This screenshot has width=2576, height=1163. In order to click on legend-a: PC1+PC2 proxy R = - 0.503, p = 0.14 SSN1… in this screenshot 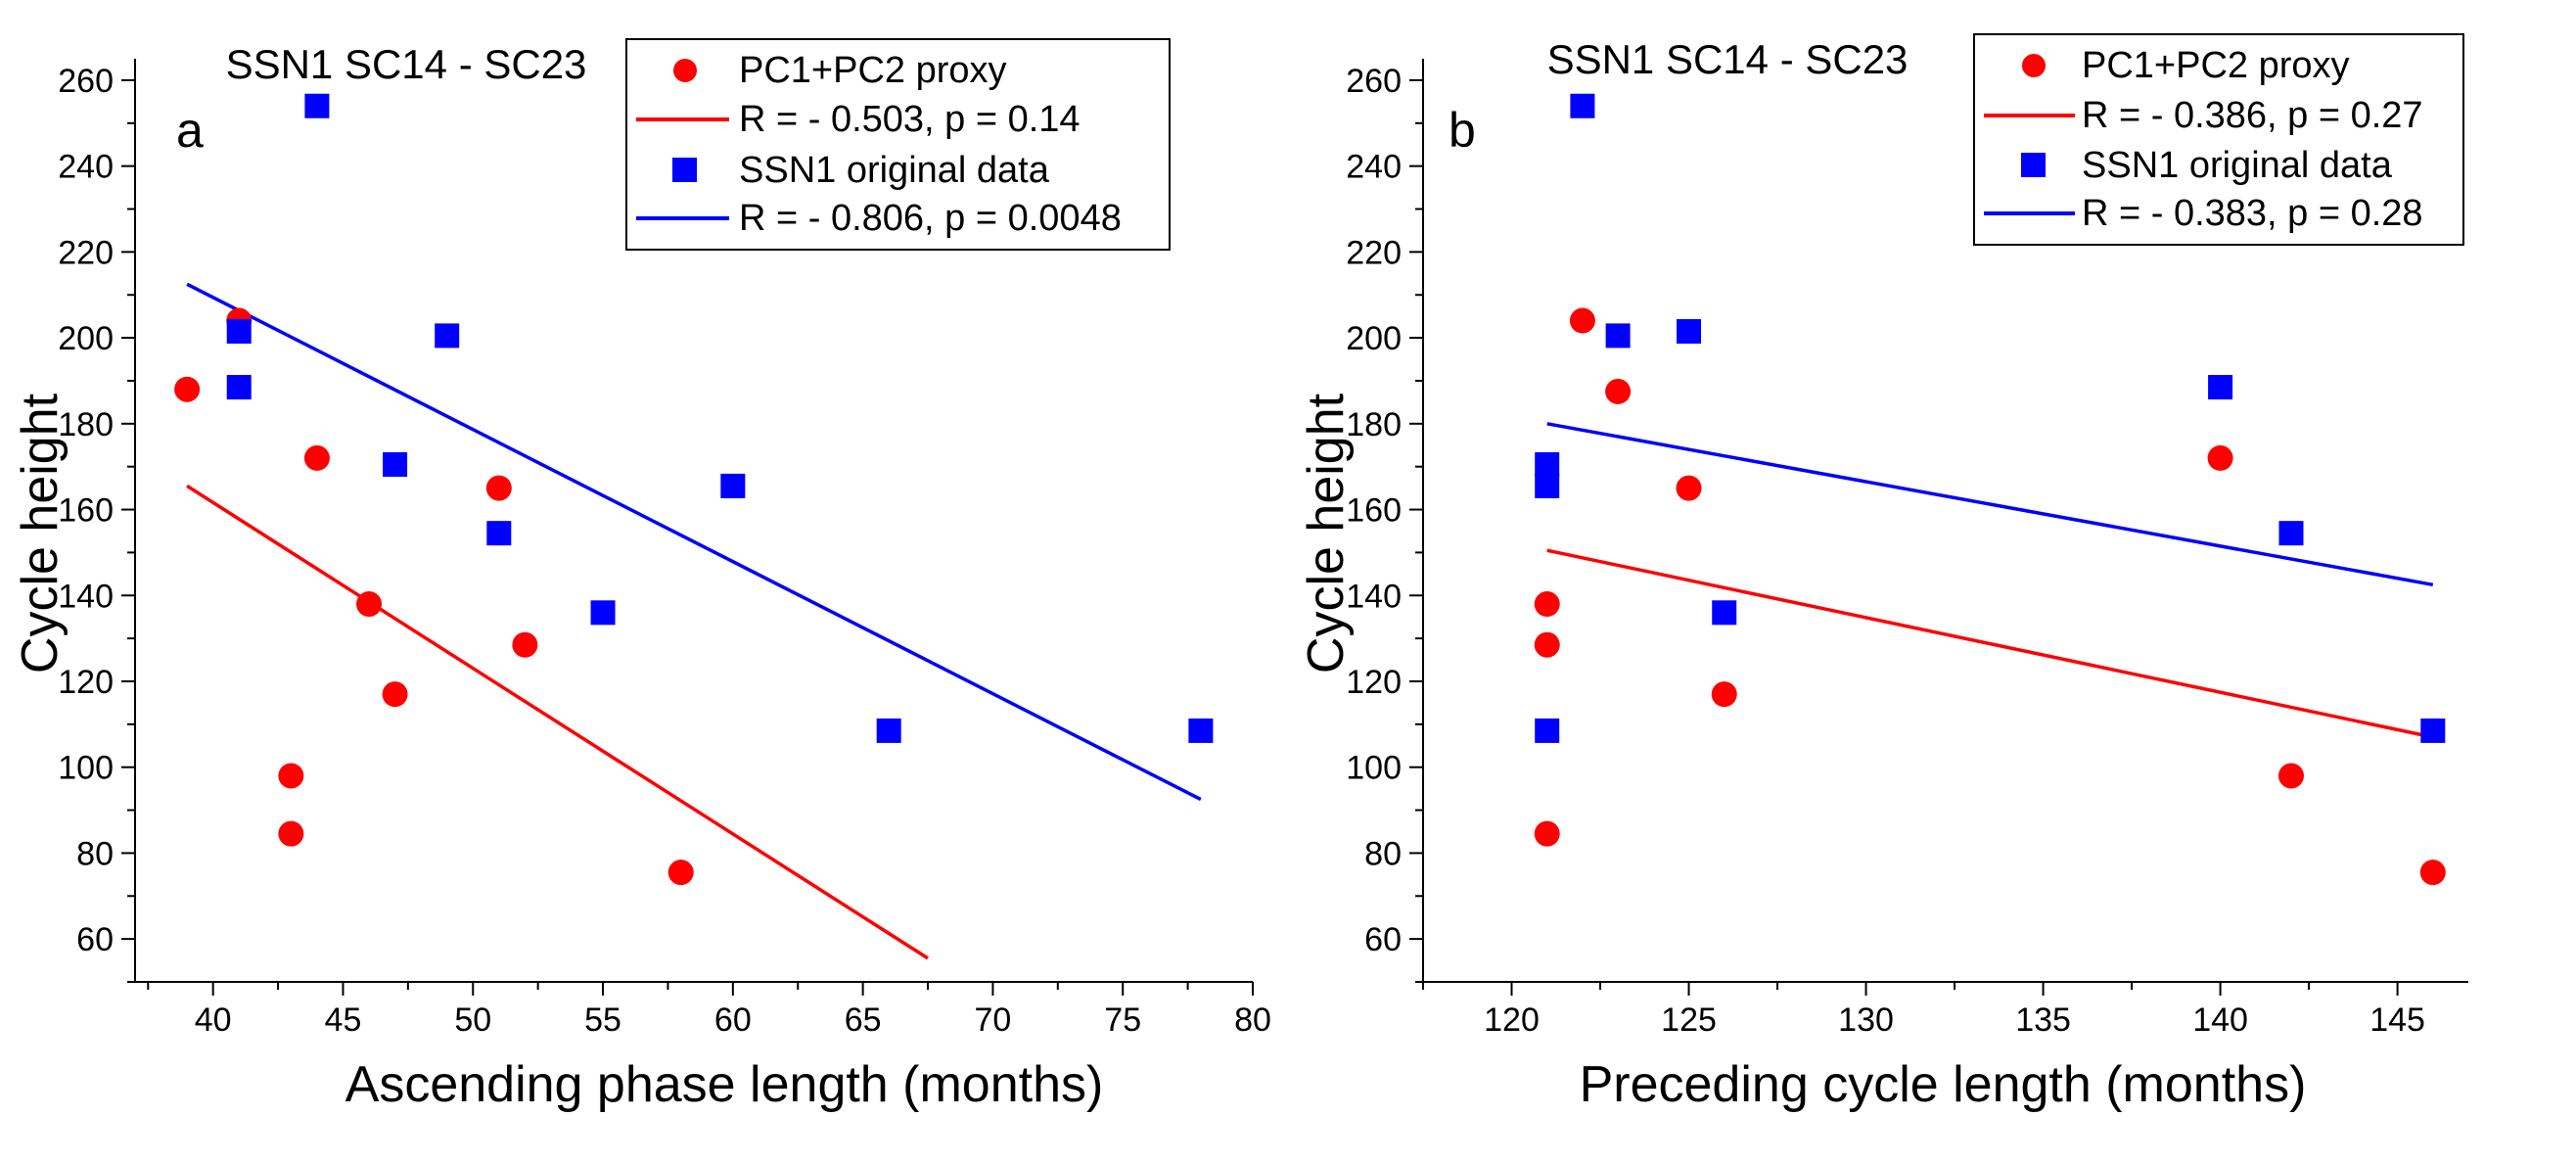, I will do `click(898, 144)`.